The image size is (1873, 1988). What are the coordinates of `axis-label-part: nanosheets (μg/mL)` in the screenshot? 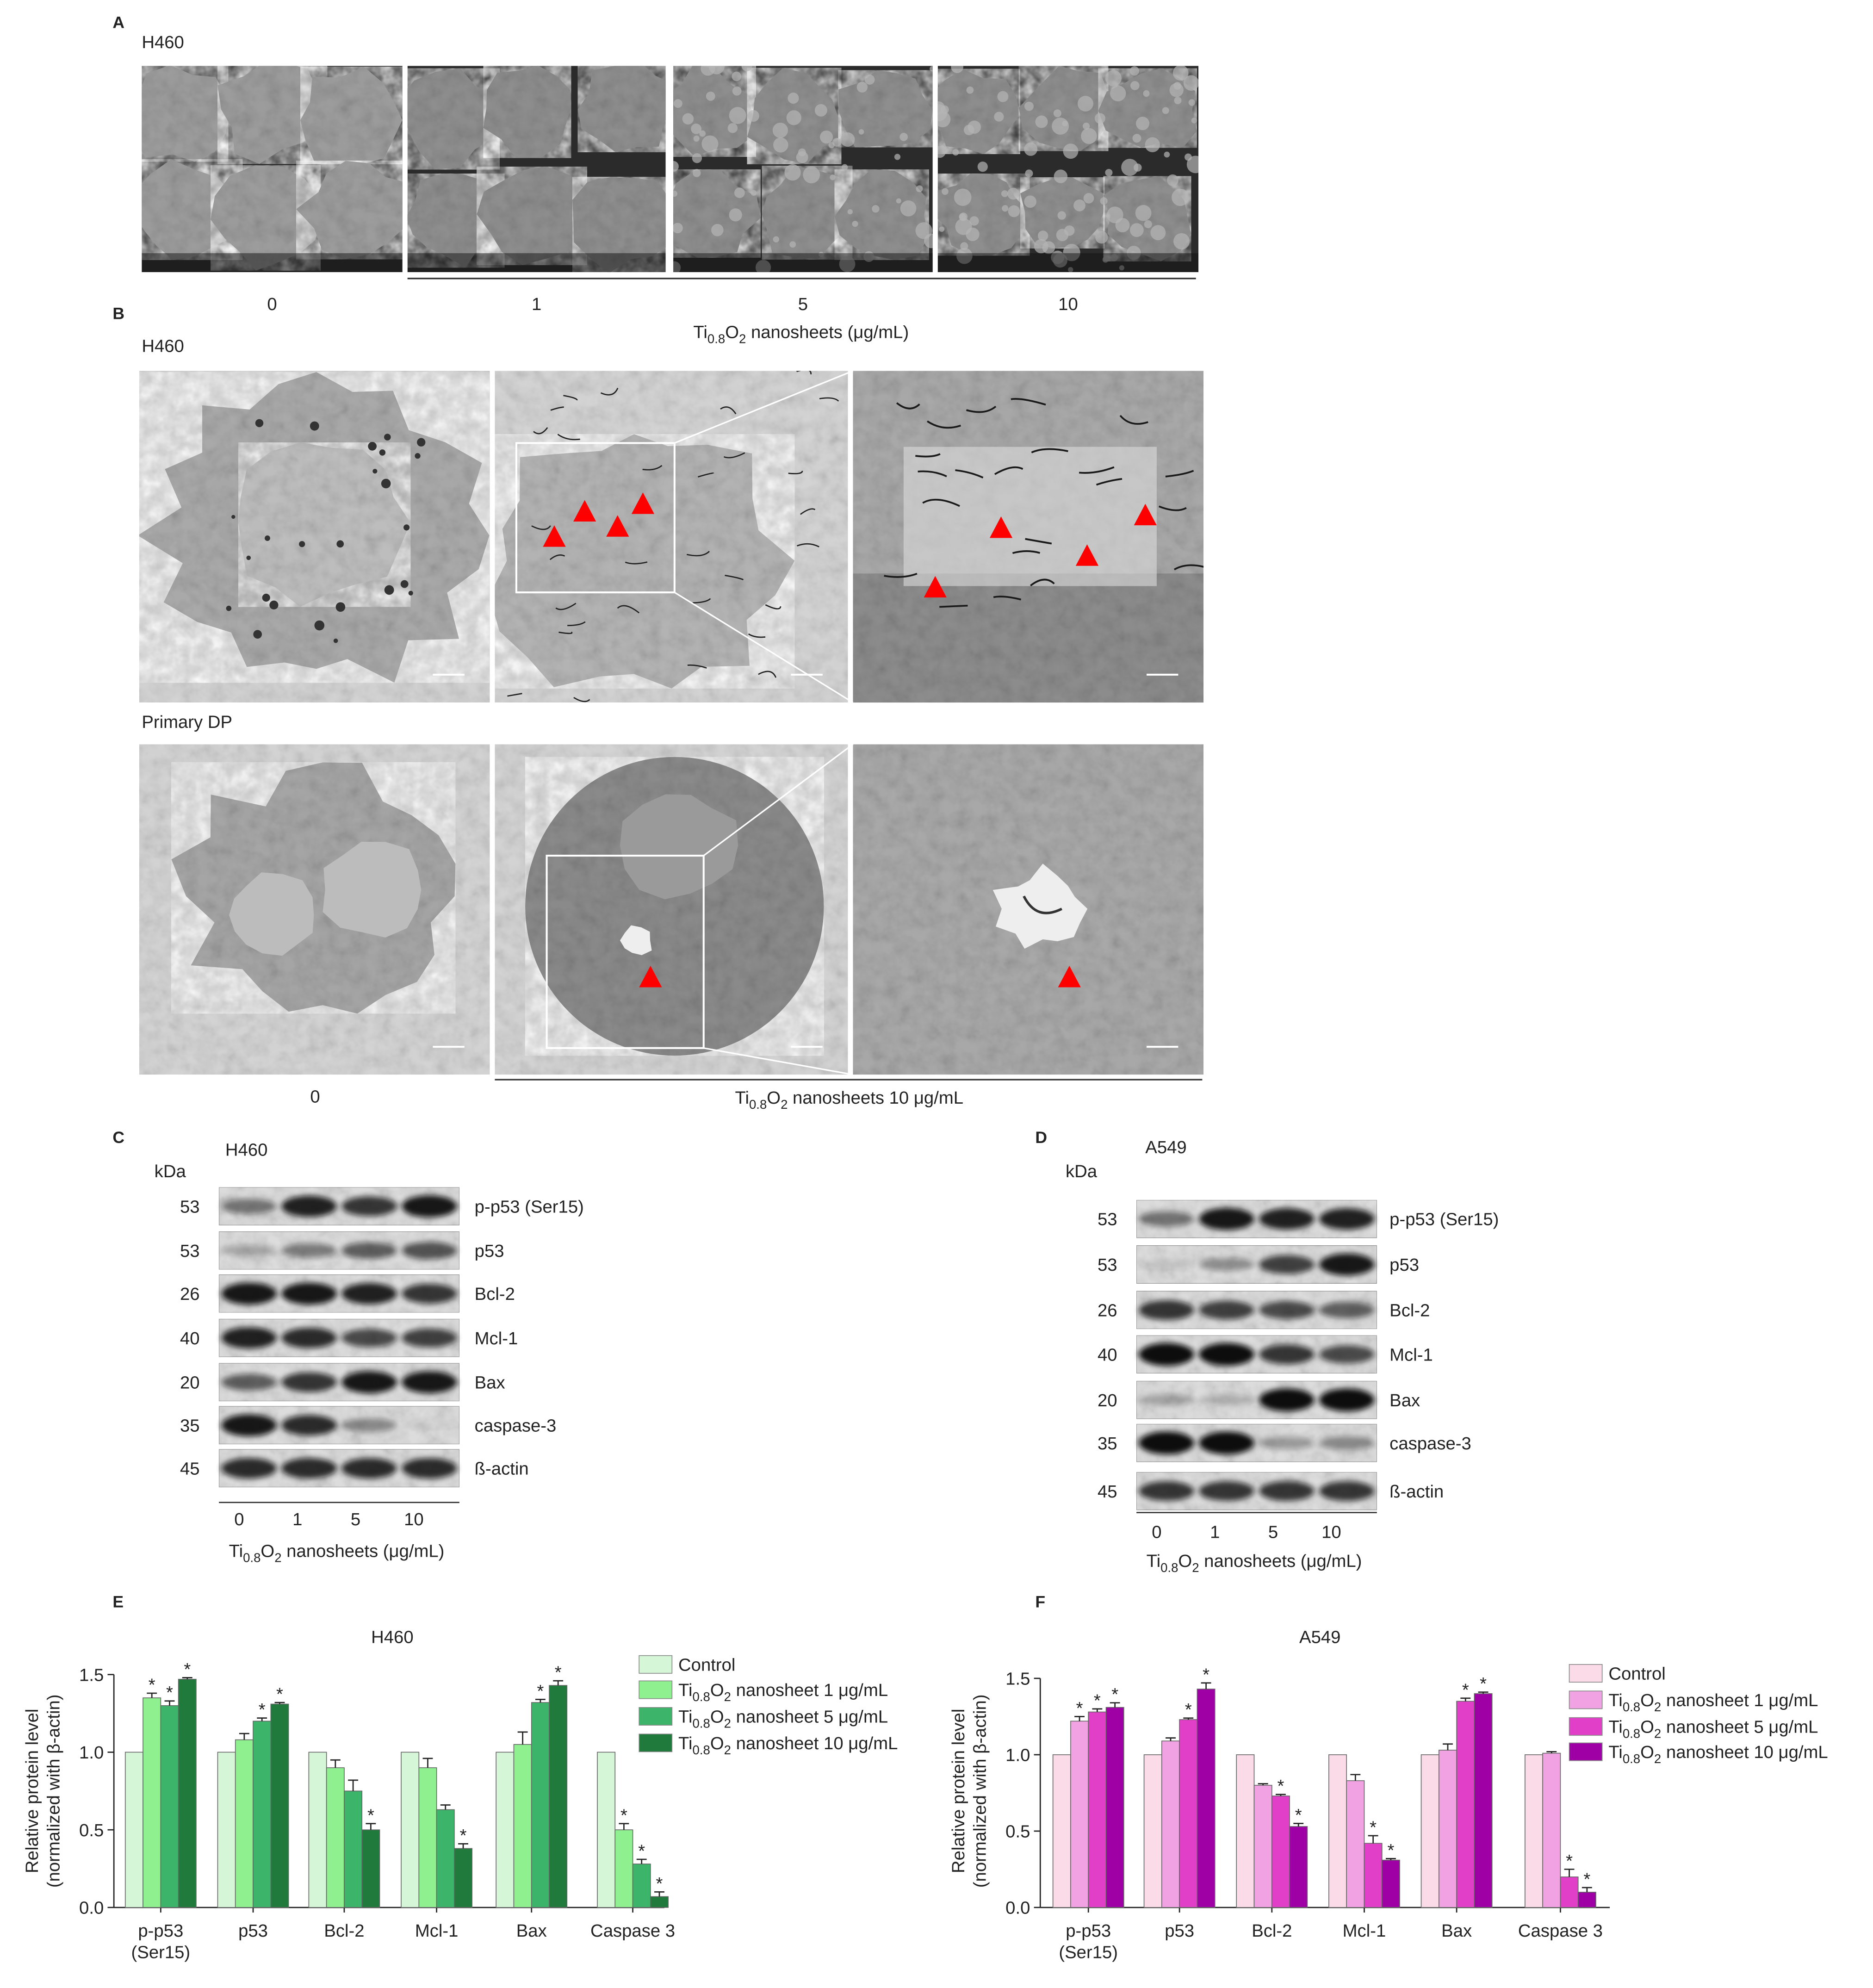 It's located at (364, 1551).